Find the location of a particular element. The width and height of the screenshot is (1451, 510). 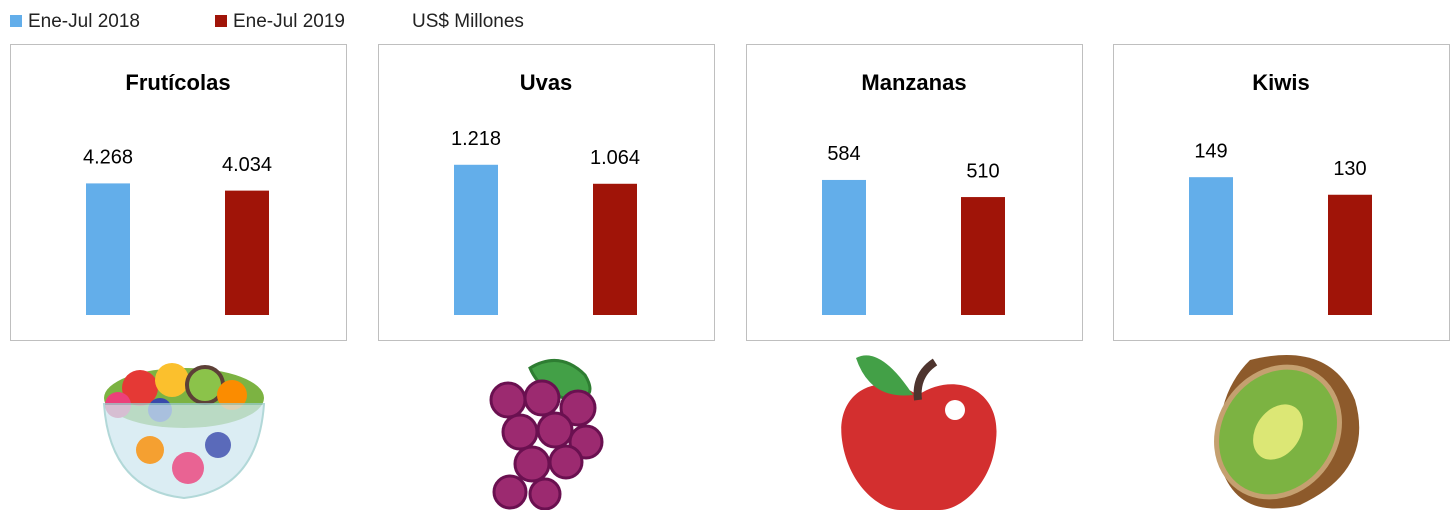

panel-title: Uvas is located at coordinates (546, 82).